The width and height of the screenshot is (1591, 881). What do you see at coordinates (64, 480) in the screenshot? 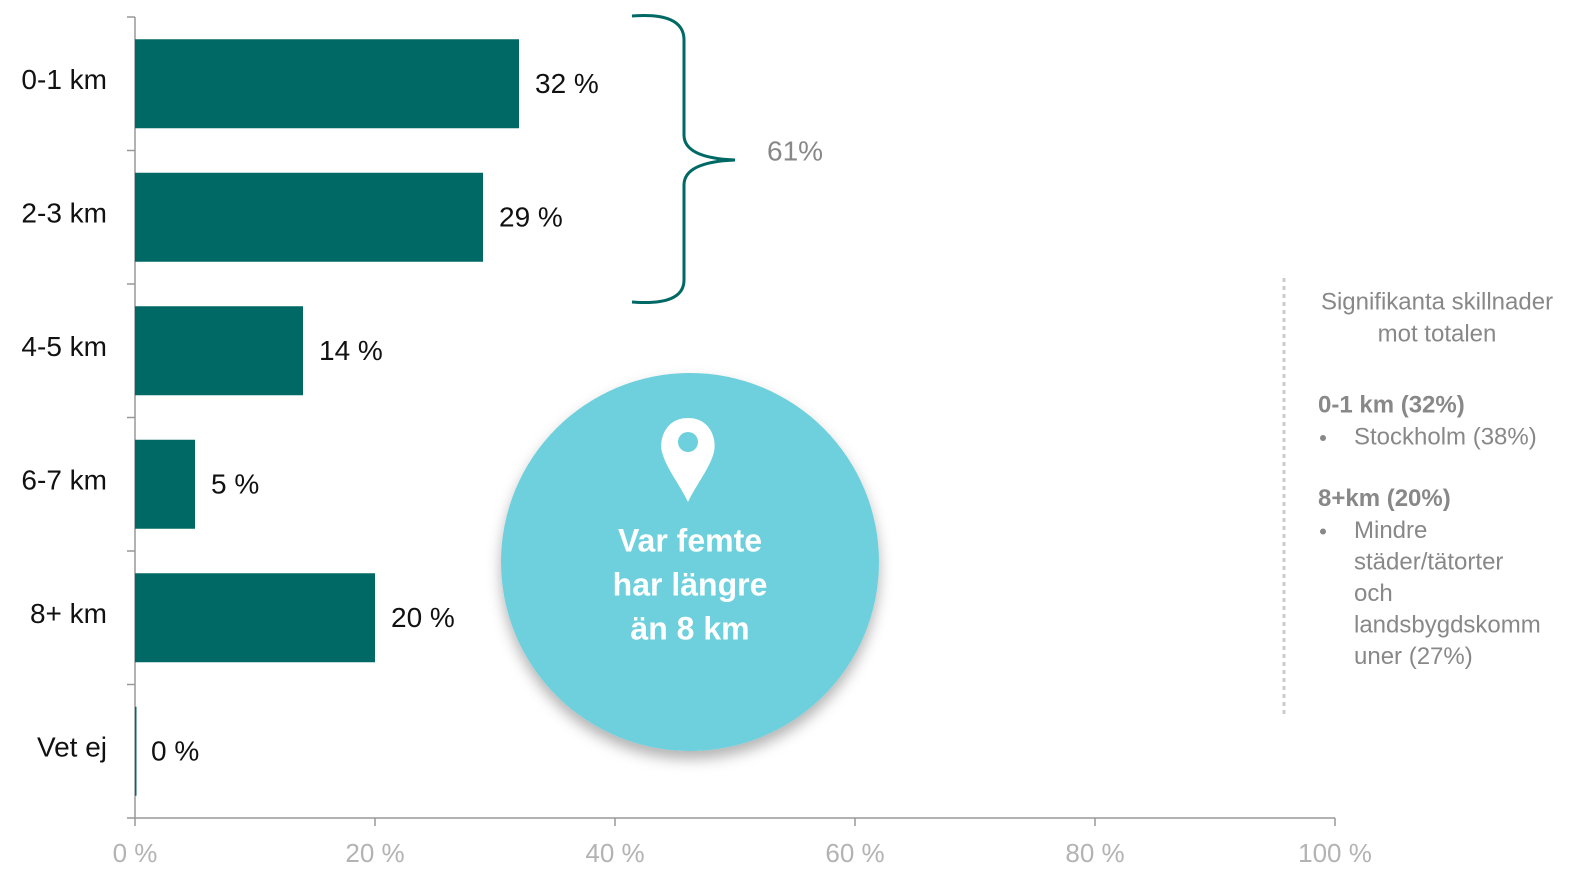
I see `category-label: 6-7 km` at bounding box center [64, 480].